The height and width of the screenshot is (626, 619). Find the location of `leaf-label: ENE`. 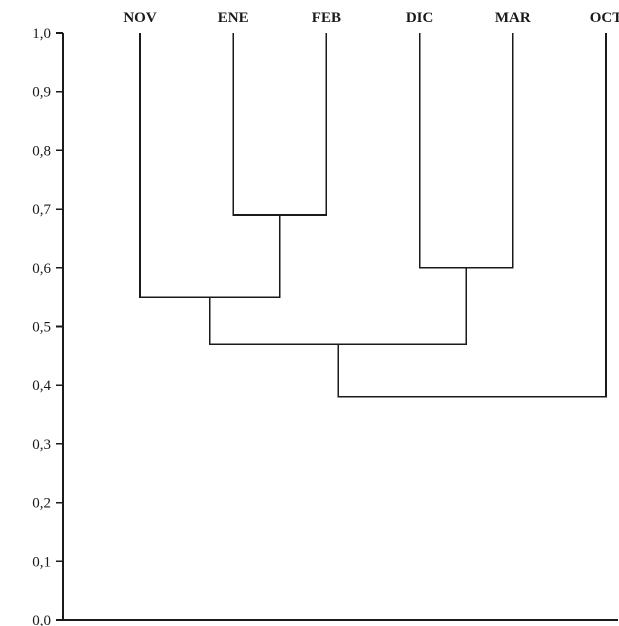

leaf-label: ENE is located at coordinates (233, 18).